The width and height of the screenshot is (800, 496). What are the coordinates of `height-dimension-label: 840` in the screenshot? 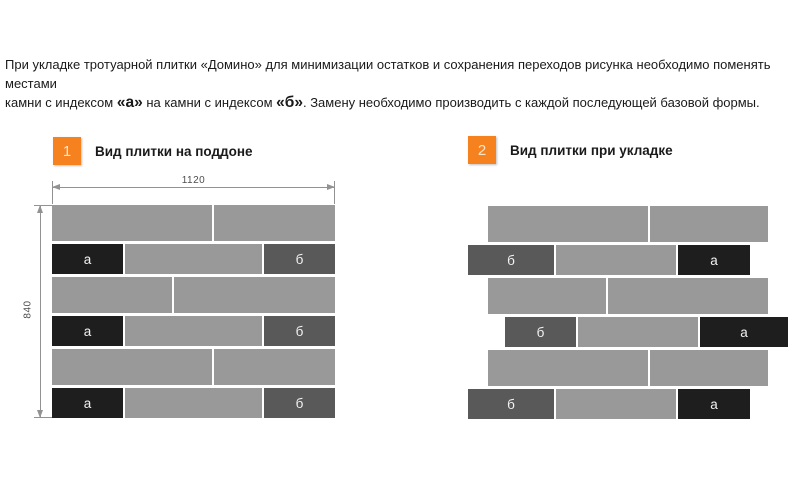 It's located at (28, 309).